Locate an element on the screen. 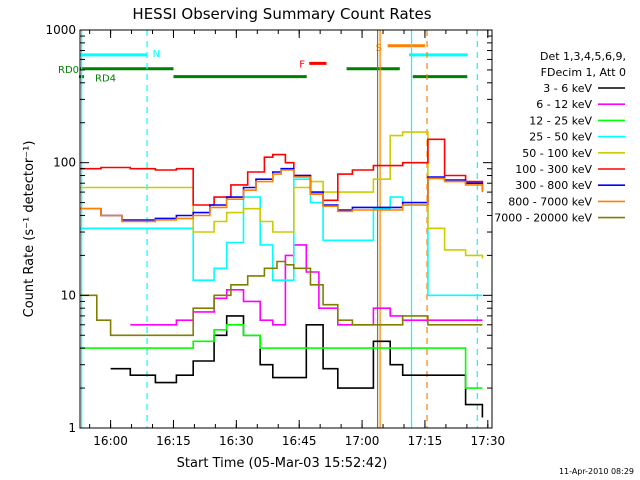  series-line-800-7000-kev is located at coordinates (282, 196).